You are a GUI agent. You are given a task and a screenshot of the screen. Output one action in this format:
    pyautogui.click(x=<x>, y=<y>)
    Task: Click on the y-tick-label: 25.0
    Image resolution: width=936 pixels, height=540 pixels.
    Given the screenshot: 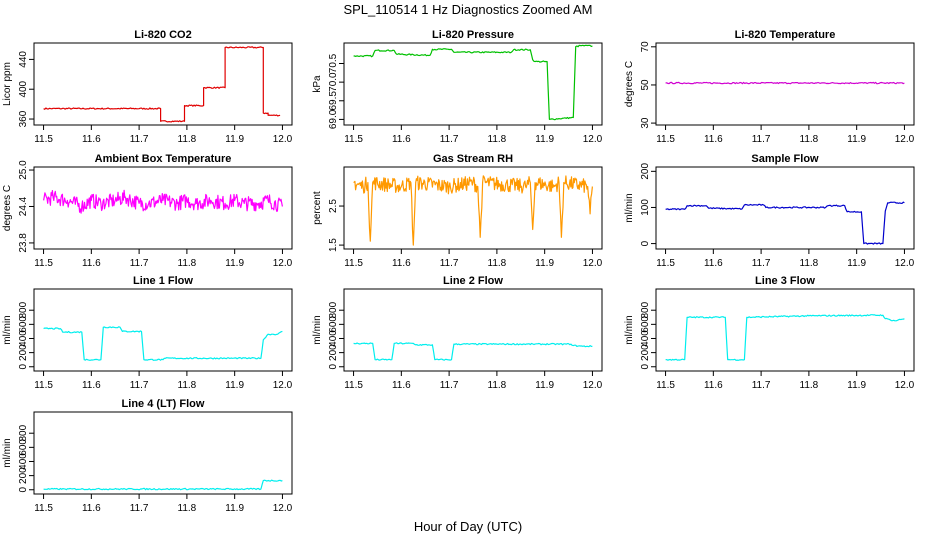 What is the action you would take?
    pyautogui.click(x=23, y=170)
    